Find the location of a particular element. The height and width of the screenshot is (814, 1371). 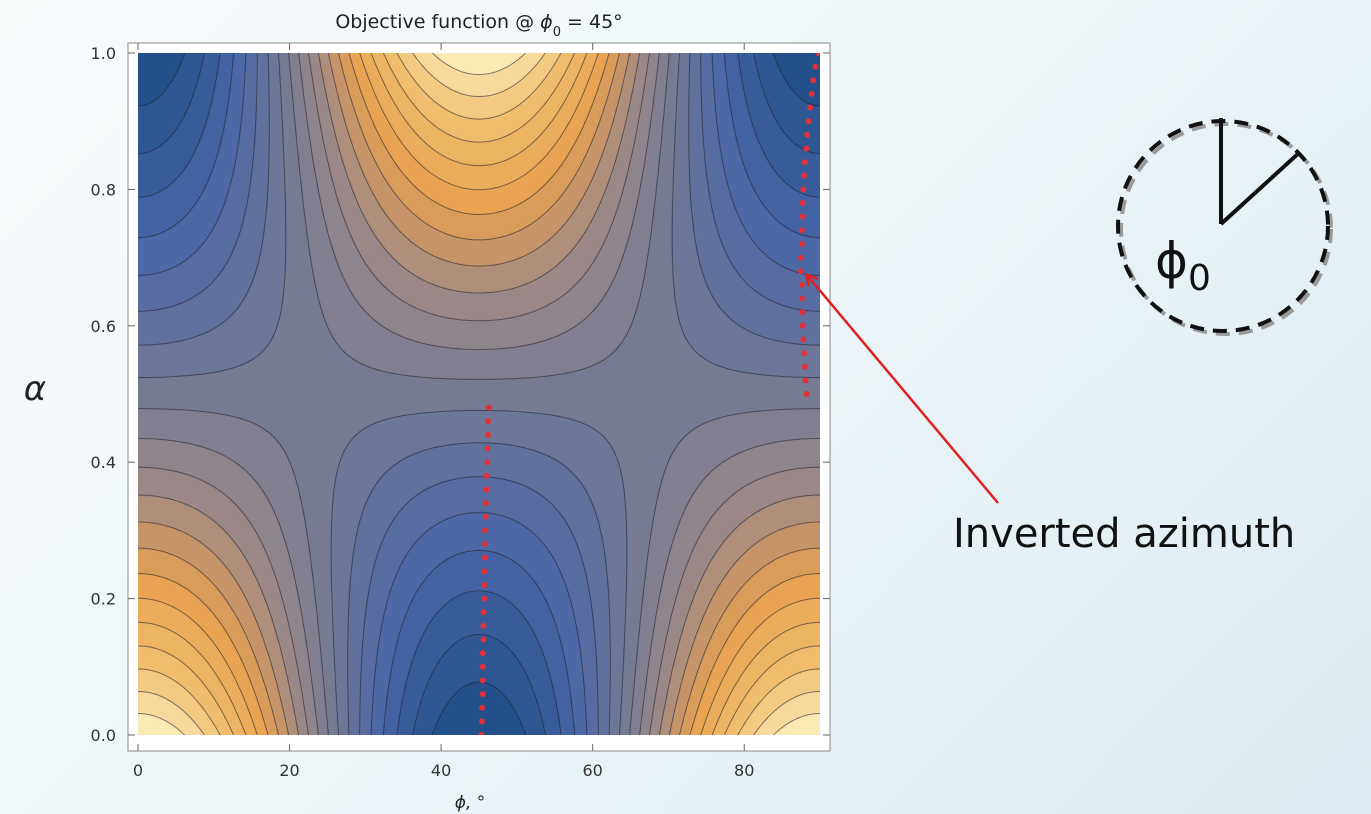

x-axis-label: ϕ, ° is located at coordinates (470, 803).